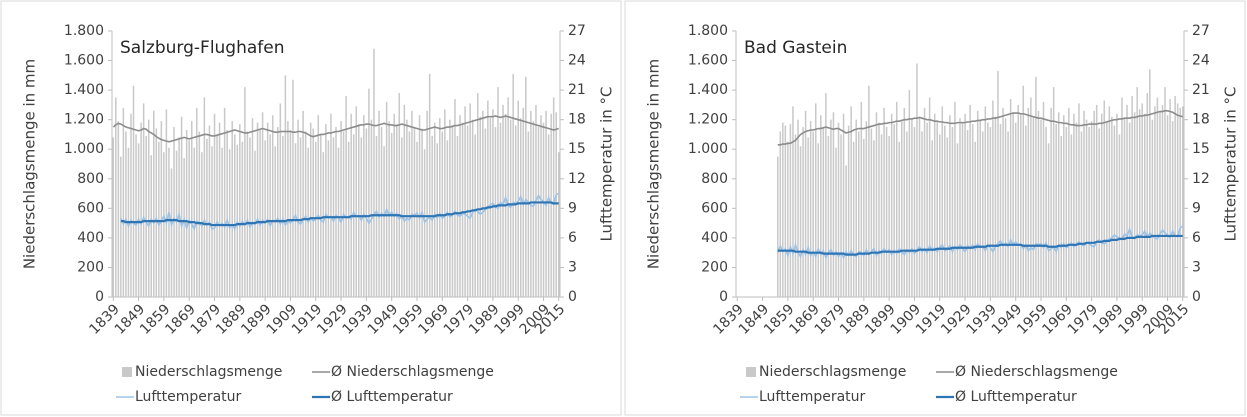 This screenshot has width=1247, height=417. I want to click on y2-tick-label: 12, so click(1201, 179).